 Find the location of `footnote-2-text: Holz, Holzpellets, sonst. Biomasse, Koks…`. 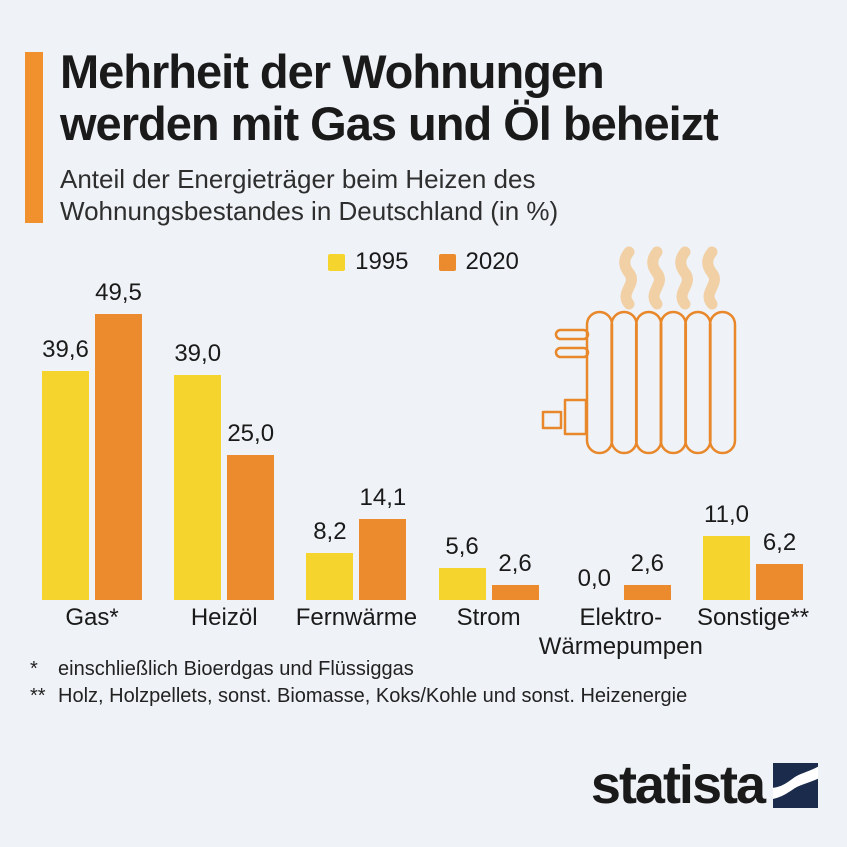

footnote-2-text: Holz, Holzpellets, sonst. Biomasse, Koks… is located at coordinates (373, 696).